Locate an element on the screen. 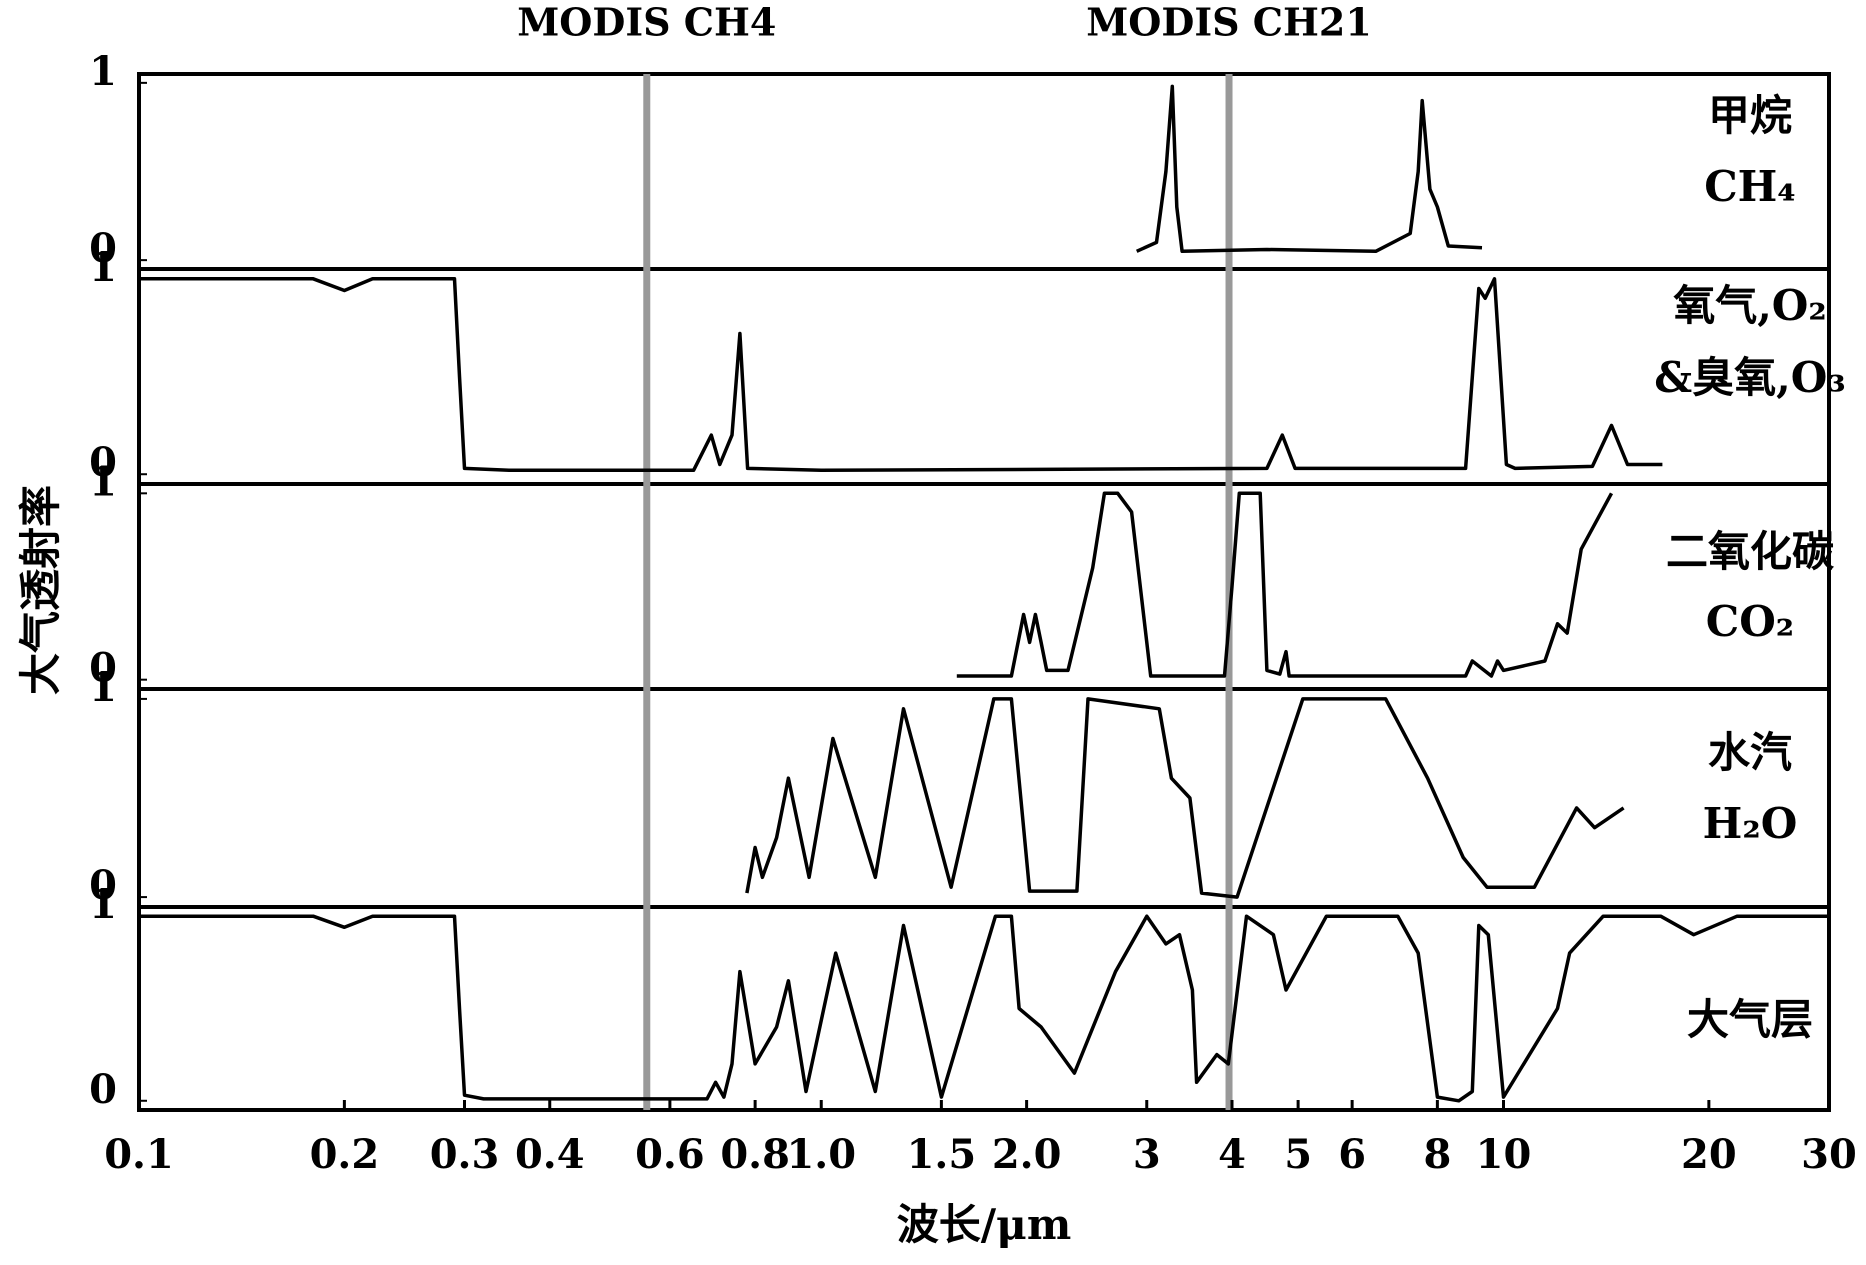  y-axis-label: 大气透射率 is located at coordinates (40, 590).